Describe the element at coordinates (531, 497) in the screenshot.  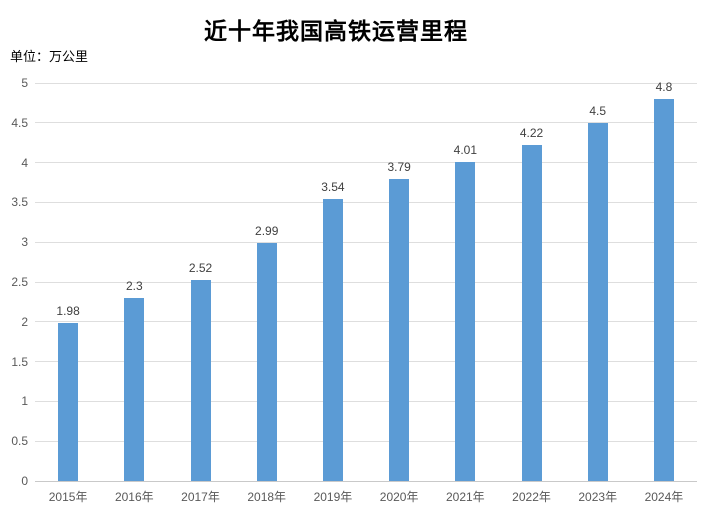
I see `x-tick-label: 2022年` at that location.